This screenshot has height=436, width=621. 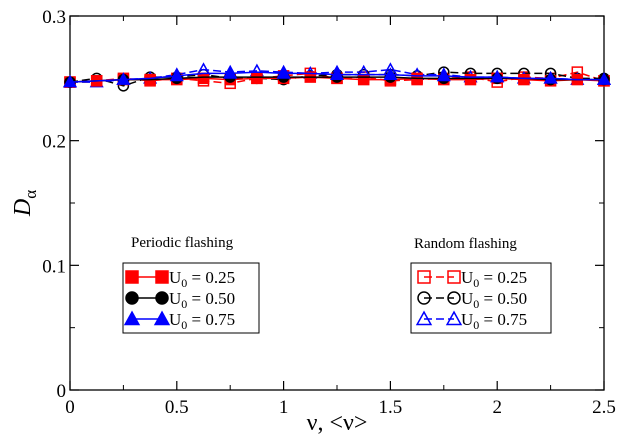 I want to click on x-tick-label: 2.5, so click(x=604, y=407).